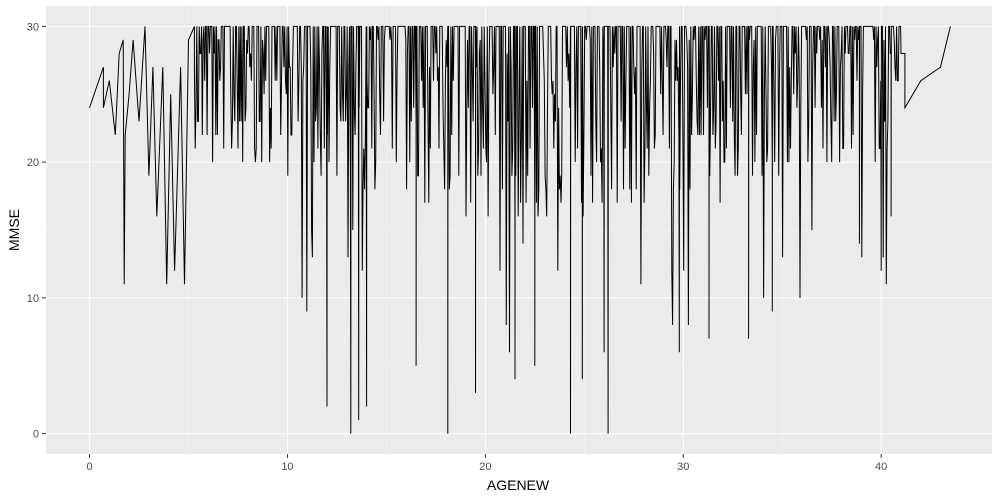  What do you see at coordinates (36, 231) in the screenshot?
I see `y-axis-ticks: 0 10 20 30` at bounding box center [36, 231].